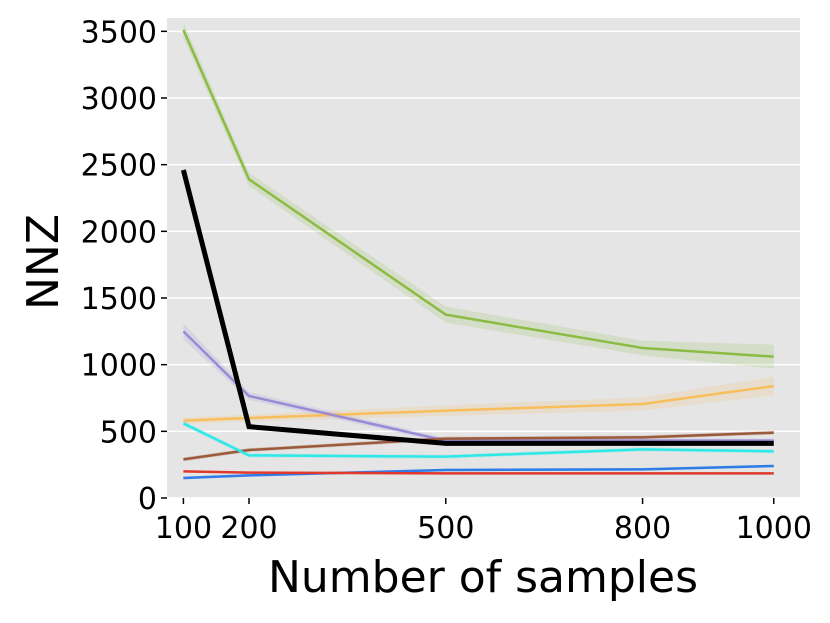  What do you see at coordinates (483, 577) in the screenshot?
I see `x-axis-title: Number of samples` at bounding box center [483, 577].